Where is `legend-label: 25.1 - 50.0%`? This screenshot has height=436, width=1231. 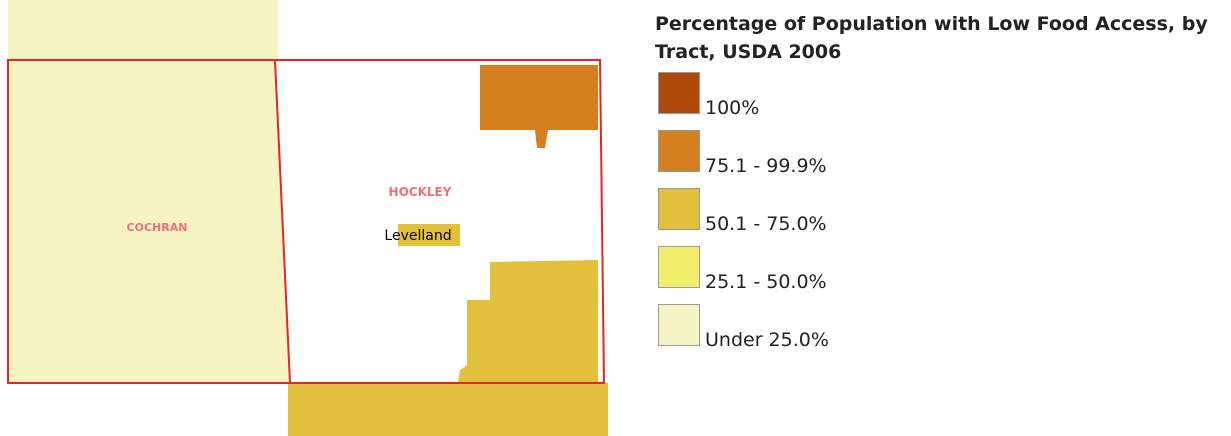
legend-label: 25.1 - 50.0% is located at coordinates (766, 282).